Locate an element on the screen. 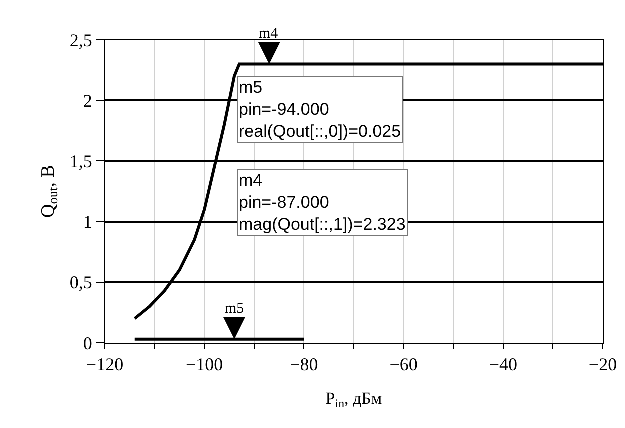 This screenshot has height=428, width=625. x-tick-label: −120 is located at coordinates (105, 364).